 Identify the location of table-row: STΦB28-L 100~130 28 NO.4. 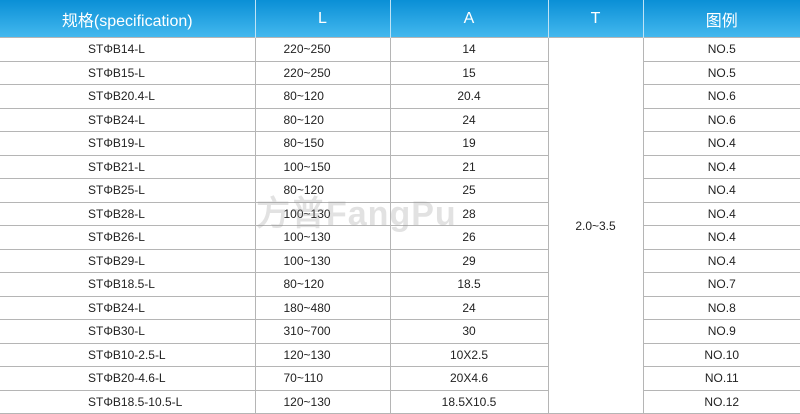
(400, 213).